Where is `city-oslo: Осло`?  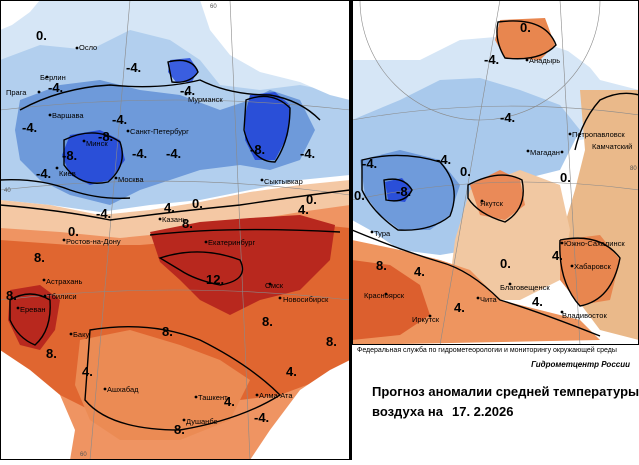 city-oslo: Осло is located at coordinates (88, 47).